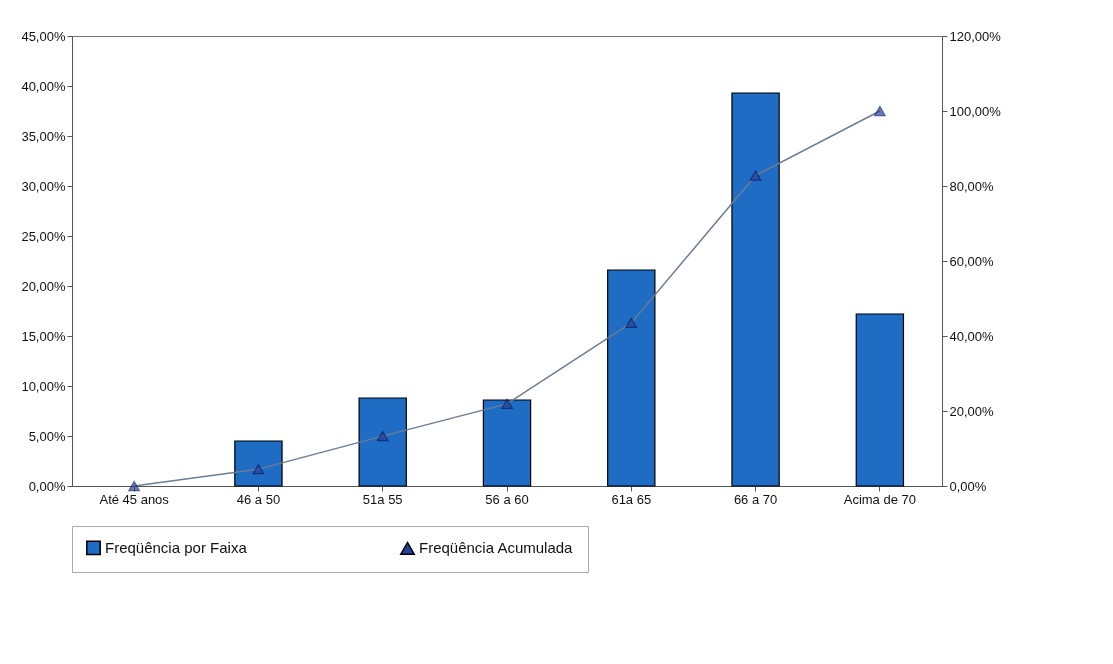 The image size is (1113, 664). I want to click on x-tick-label: 66 a 70, so click(755, 499).